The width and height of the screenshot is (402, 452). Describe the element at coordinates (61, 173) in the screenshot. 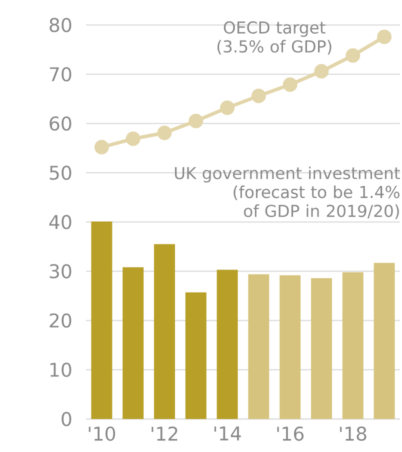

I see `y-tick-label: 50` at that location.